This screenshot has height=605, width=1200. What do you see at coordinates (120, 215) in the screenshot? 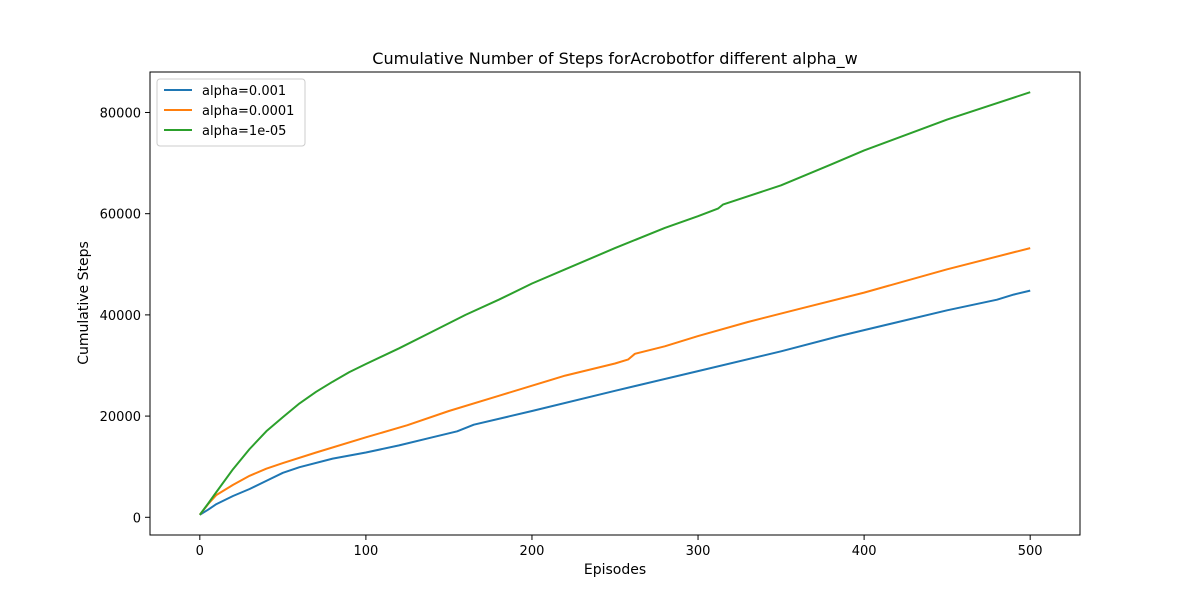
I see `y-tick-label: 60000` at bounding box center [120, 215].